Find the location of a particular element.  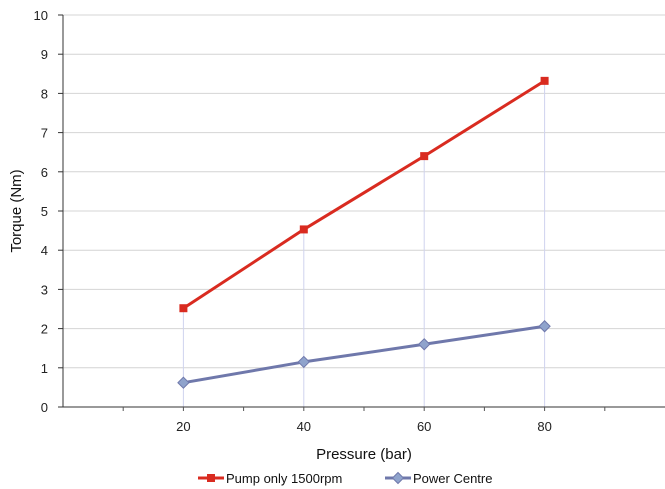

x-tick-label: 20 is located at coordinates (183, 426).